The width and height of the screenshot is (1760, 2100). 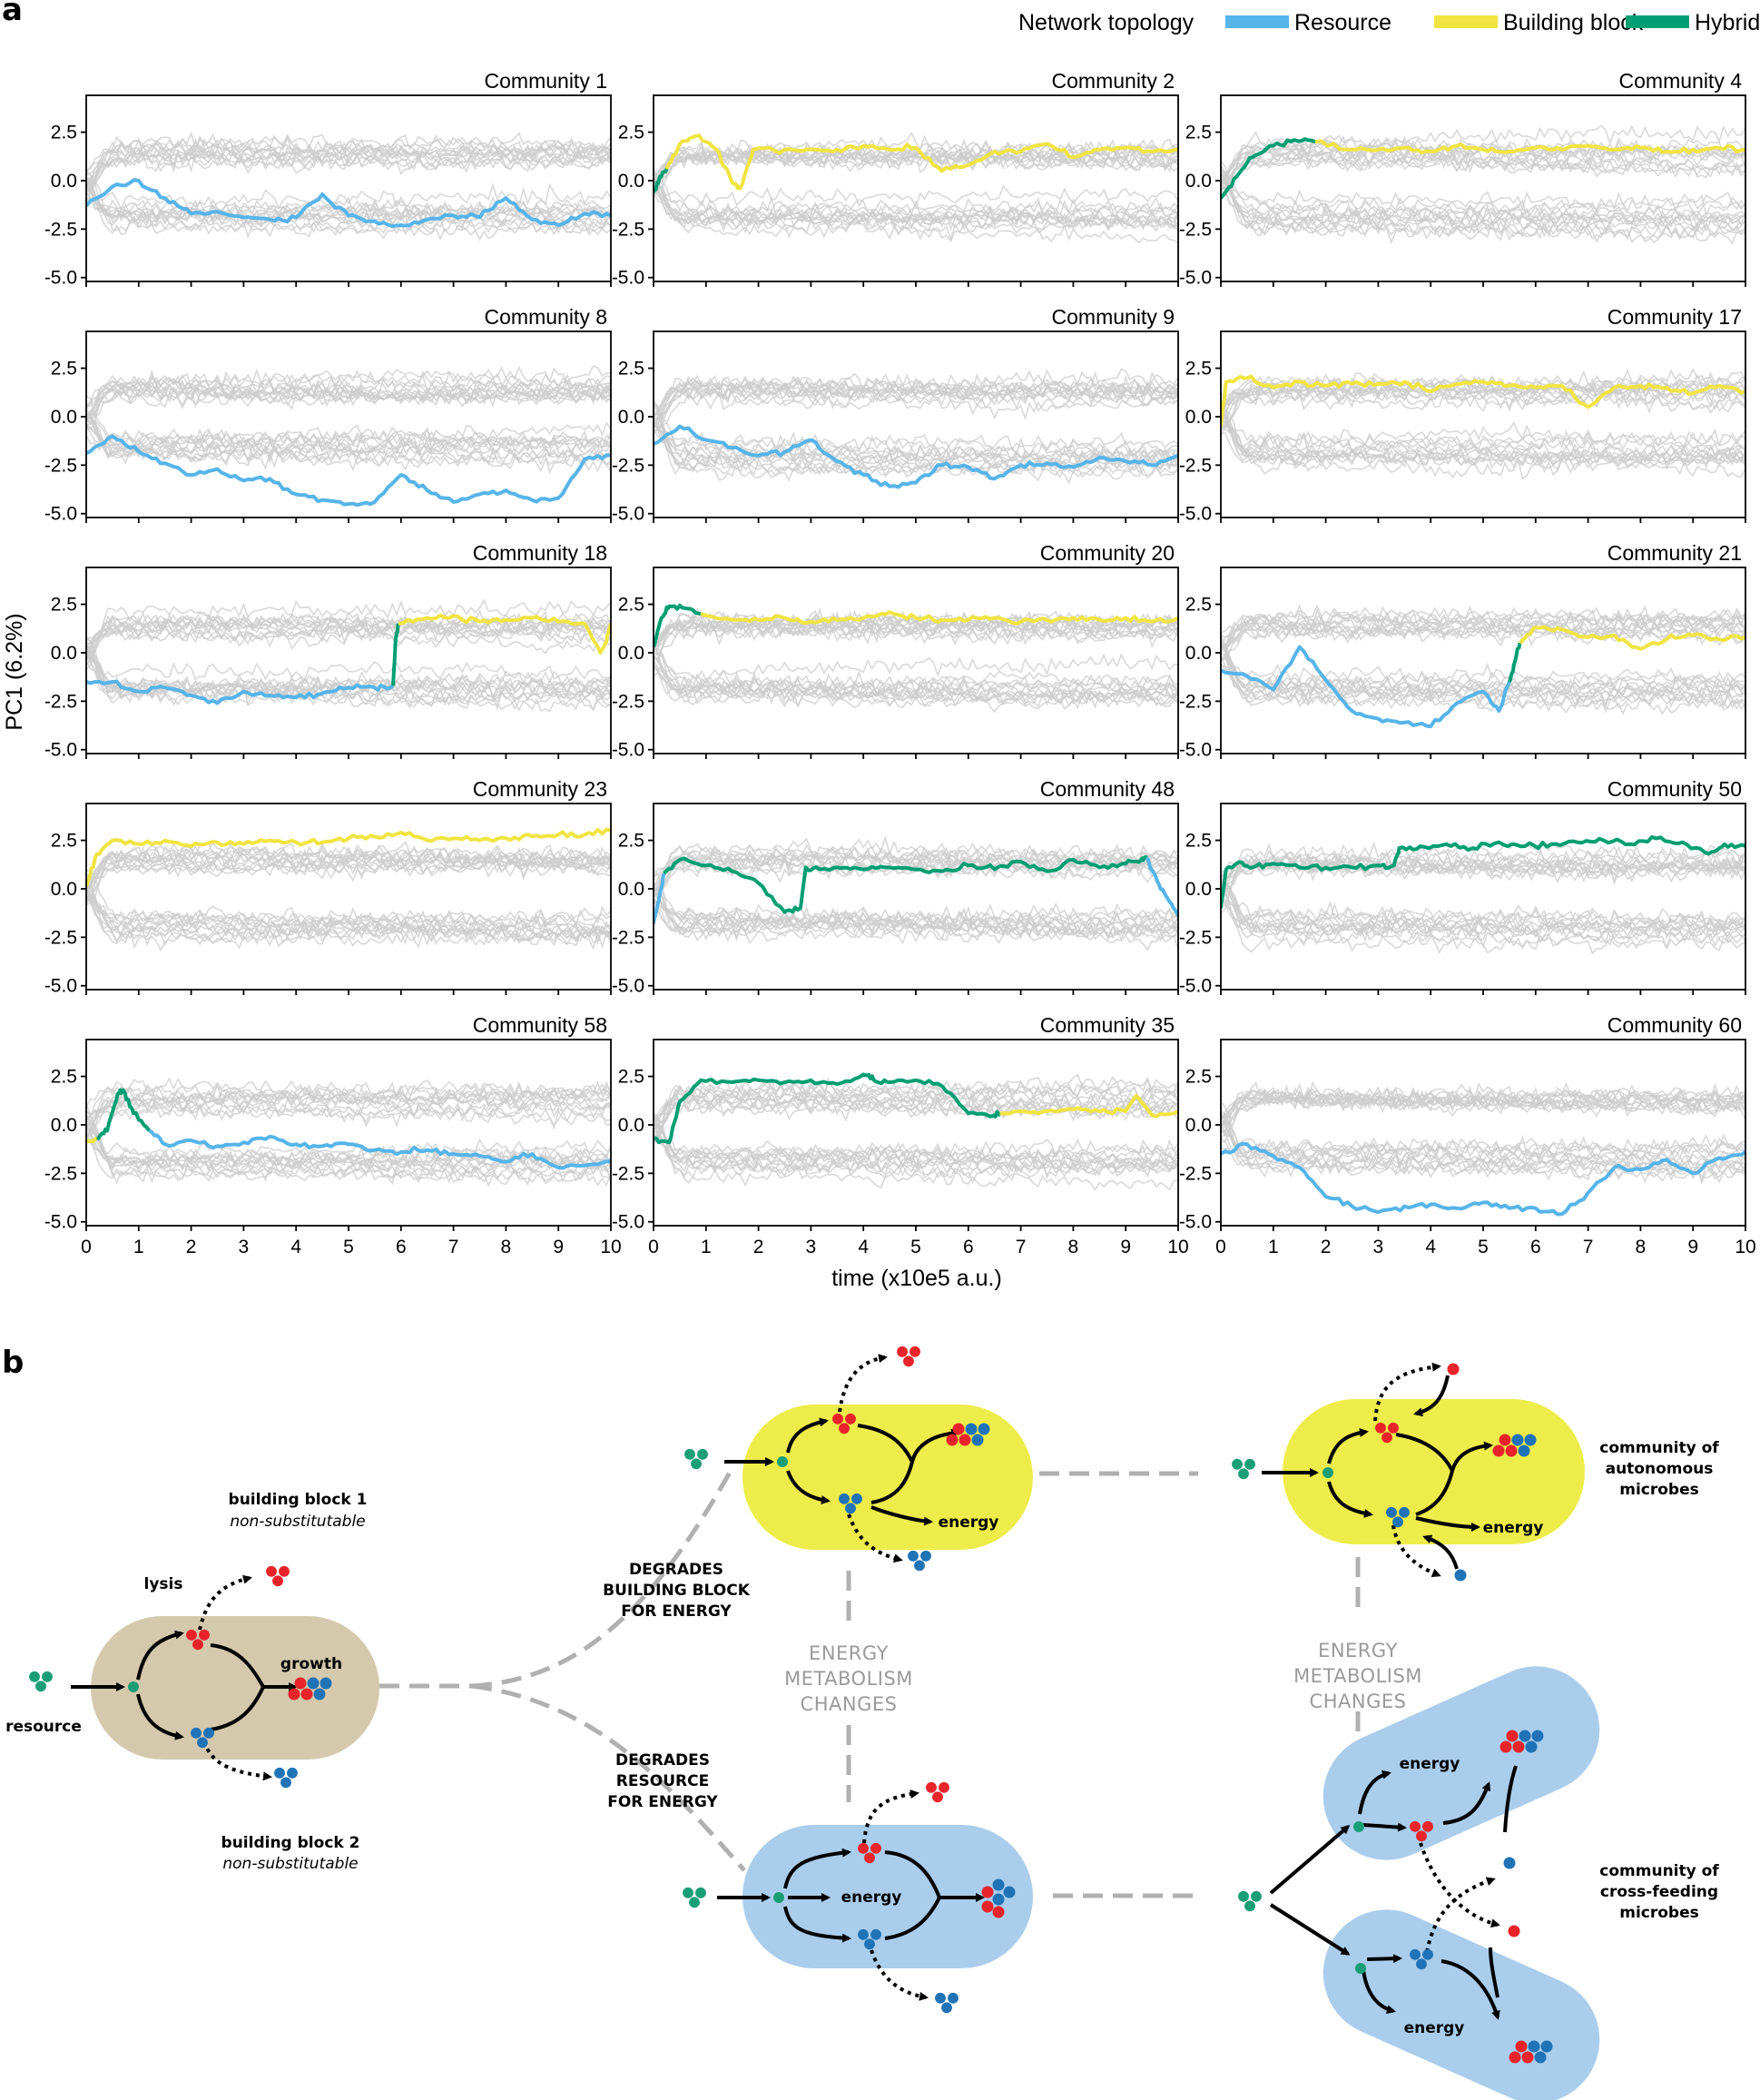 What do you see at coordinates (1343, 22) in the screenshot?
I see `legend-label-resource: Resource` at bounding box center [1343, 22].